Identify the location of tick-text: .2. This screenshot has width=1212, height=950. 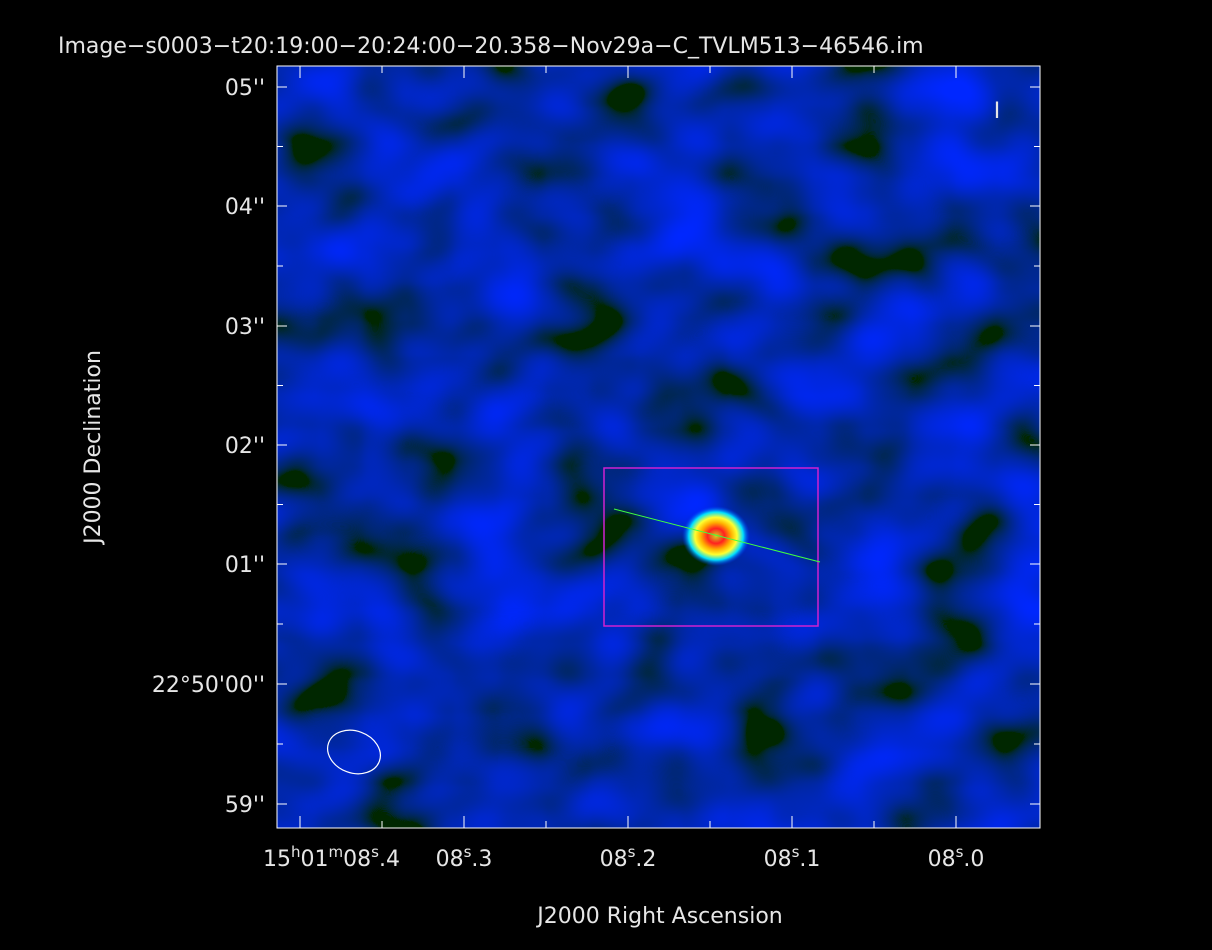
(645, 859).